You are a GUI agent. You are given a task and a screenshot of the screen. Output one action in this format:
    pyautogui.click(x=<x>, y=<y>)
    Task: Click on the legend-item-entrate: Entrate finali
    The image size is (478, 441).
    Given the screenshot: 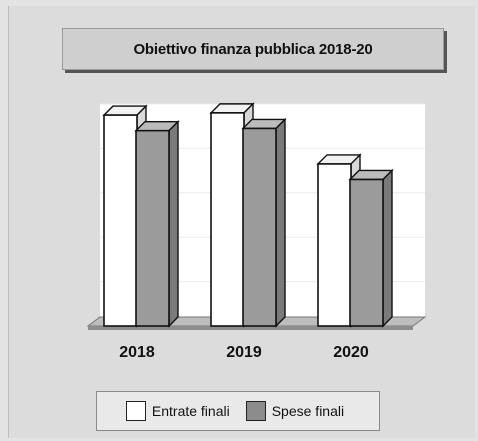 What is the action you would take?
    pyautogui.click(x=180, y=411)
    